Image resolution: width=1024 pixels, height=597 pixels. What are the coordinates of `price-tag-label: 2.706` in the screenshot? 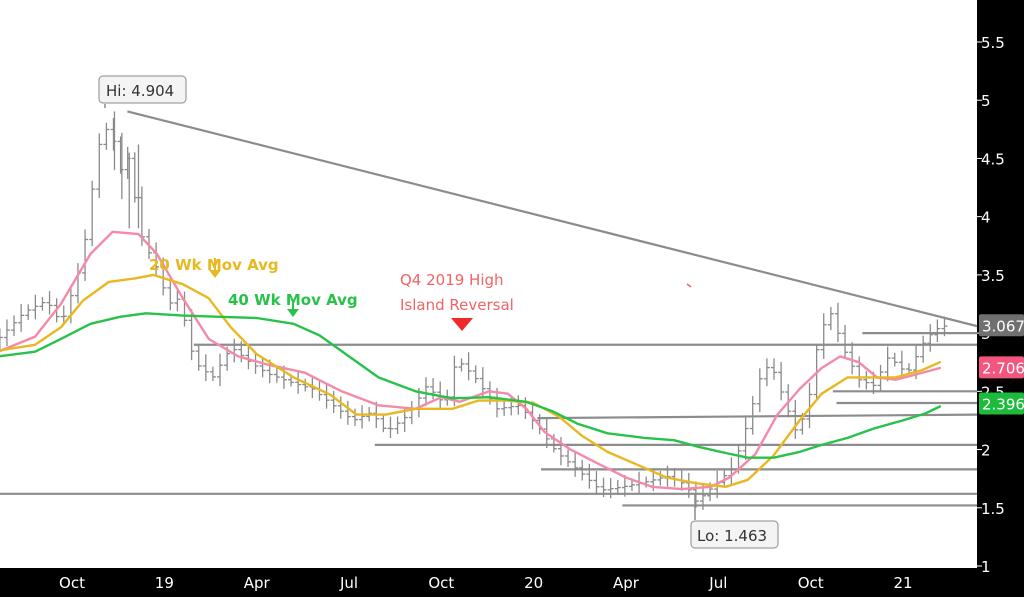 It's located at (1003, 368).